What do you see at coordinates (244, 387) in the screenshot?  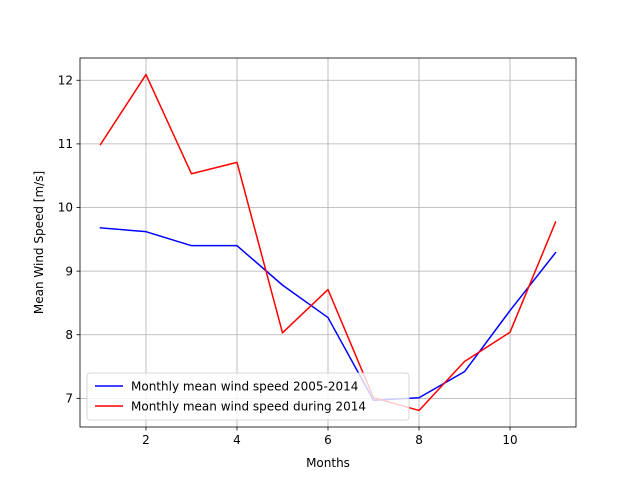 I see `legend-label: Monthly mean wind speed 2005-2014` at bounding box center [244, 387].